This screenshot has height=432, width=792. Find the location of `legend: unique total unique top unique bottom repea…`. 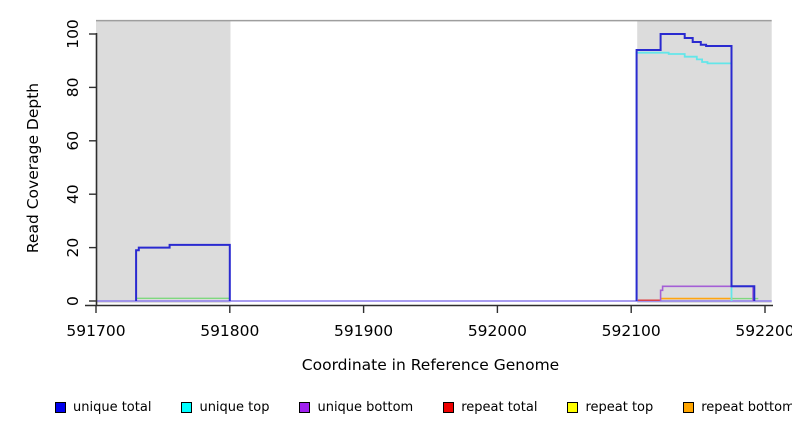

legend: unique total unique top unique bottom repea… is located at coordinates (423, 407).